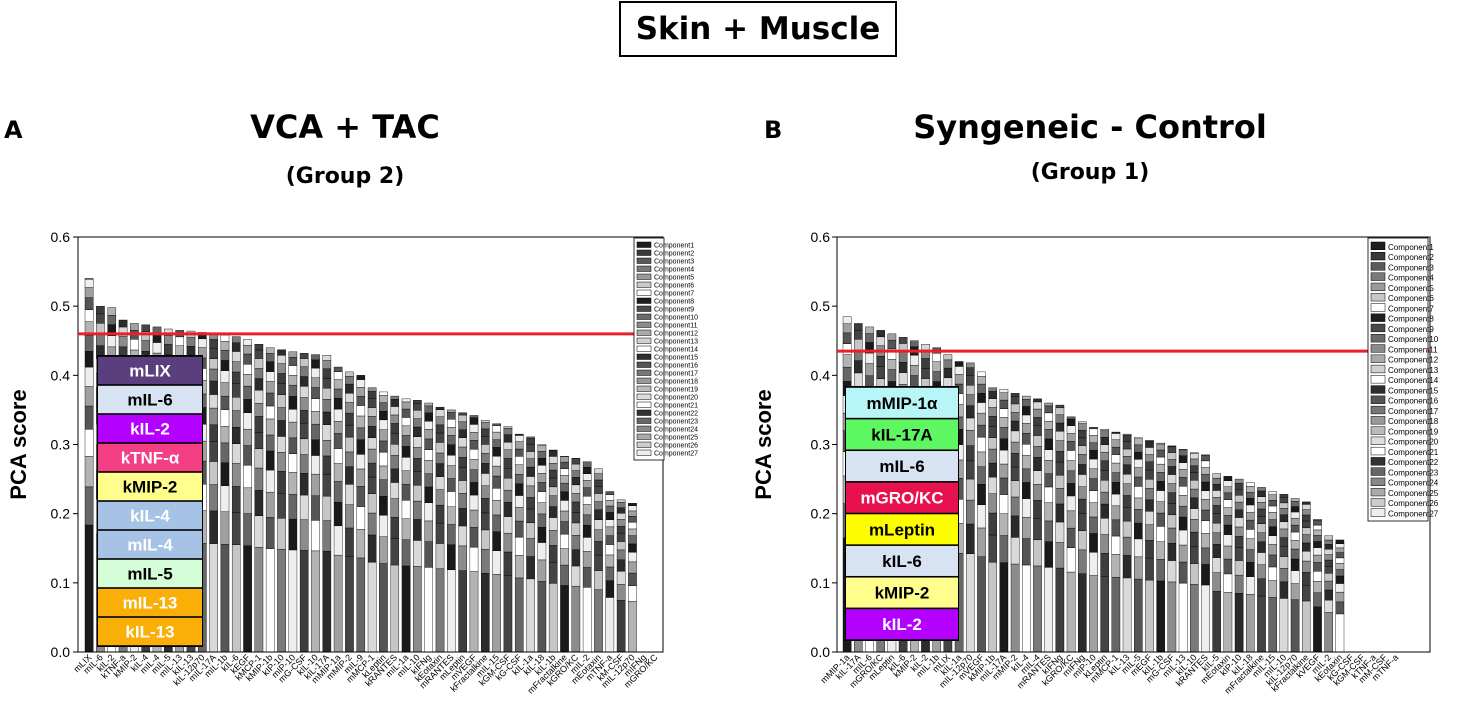 This screenshot has height=720, width=1471. I want to click on panel-a-subtitle: (Group 2), so click(345, 176).